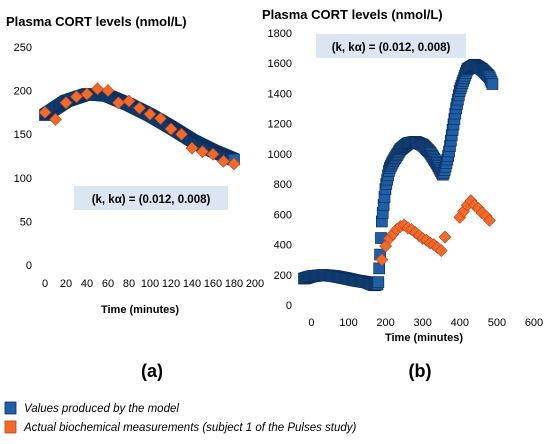 This screenshot has height=444, width=550. What do you see at coordinates (45, 284) in the screenshot?
I see `panel-a-x-tick-label: 0` at bounding box center [45, 284].